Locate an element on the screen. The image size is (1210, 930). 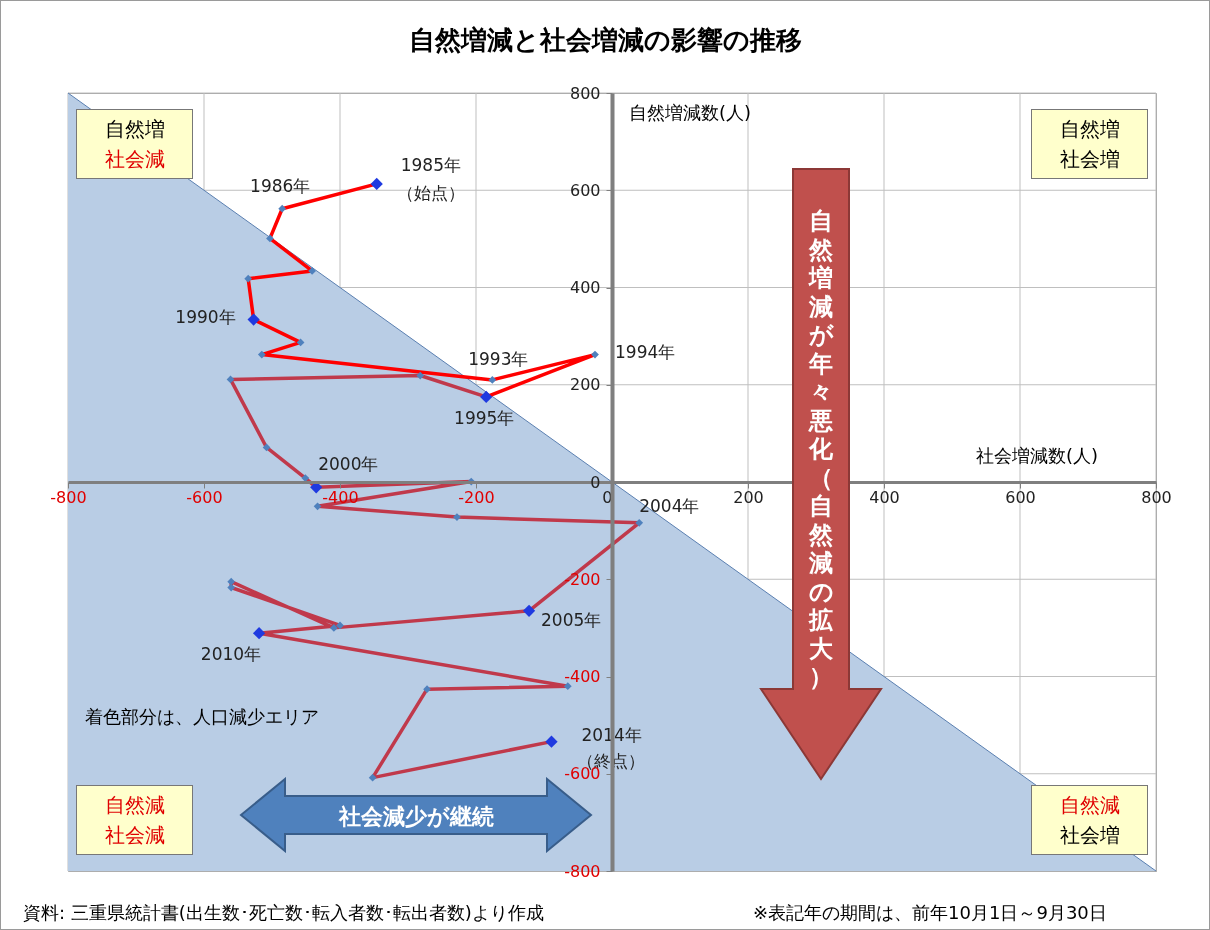
annotation: 1986年 is located at coordinates (280, 185).